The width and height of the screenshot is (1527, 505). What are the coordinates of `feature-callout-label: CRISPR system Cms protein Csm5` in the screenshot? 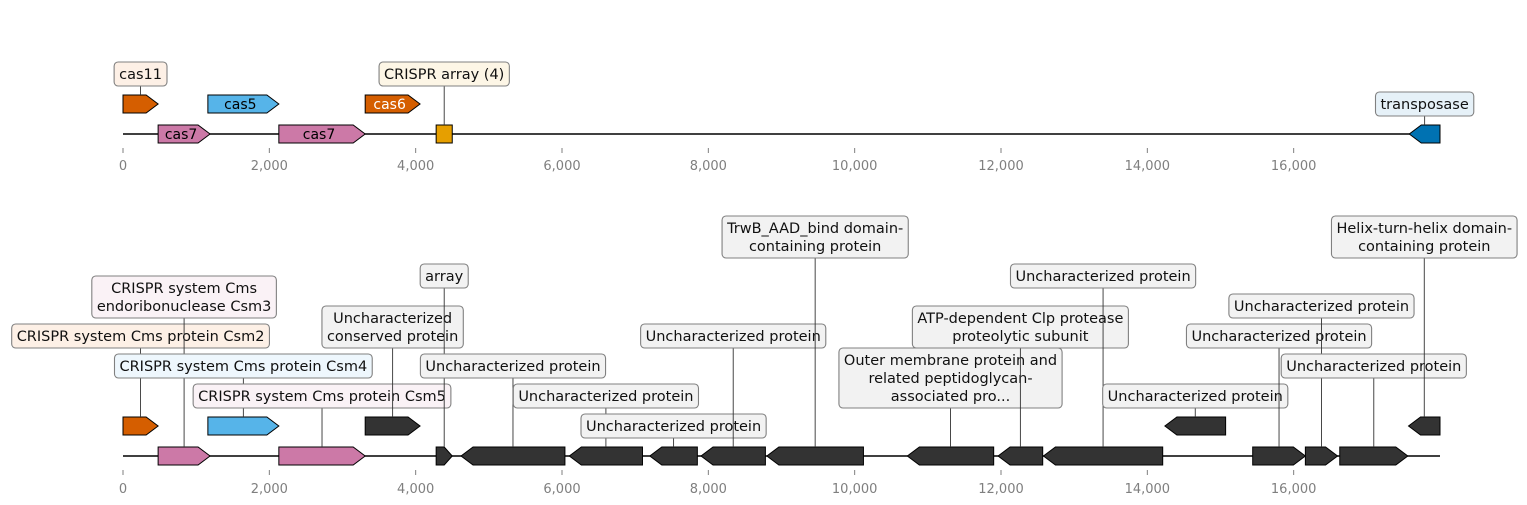 It's located at (322, 397).